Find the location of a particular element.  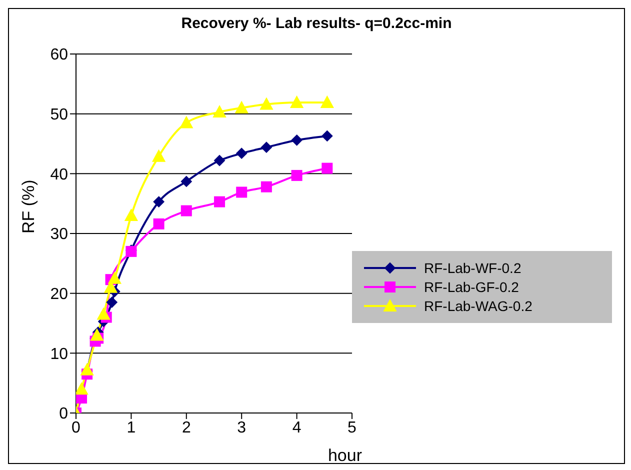

x-tick-label: 3 is located at coordinates (241, 427).